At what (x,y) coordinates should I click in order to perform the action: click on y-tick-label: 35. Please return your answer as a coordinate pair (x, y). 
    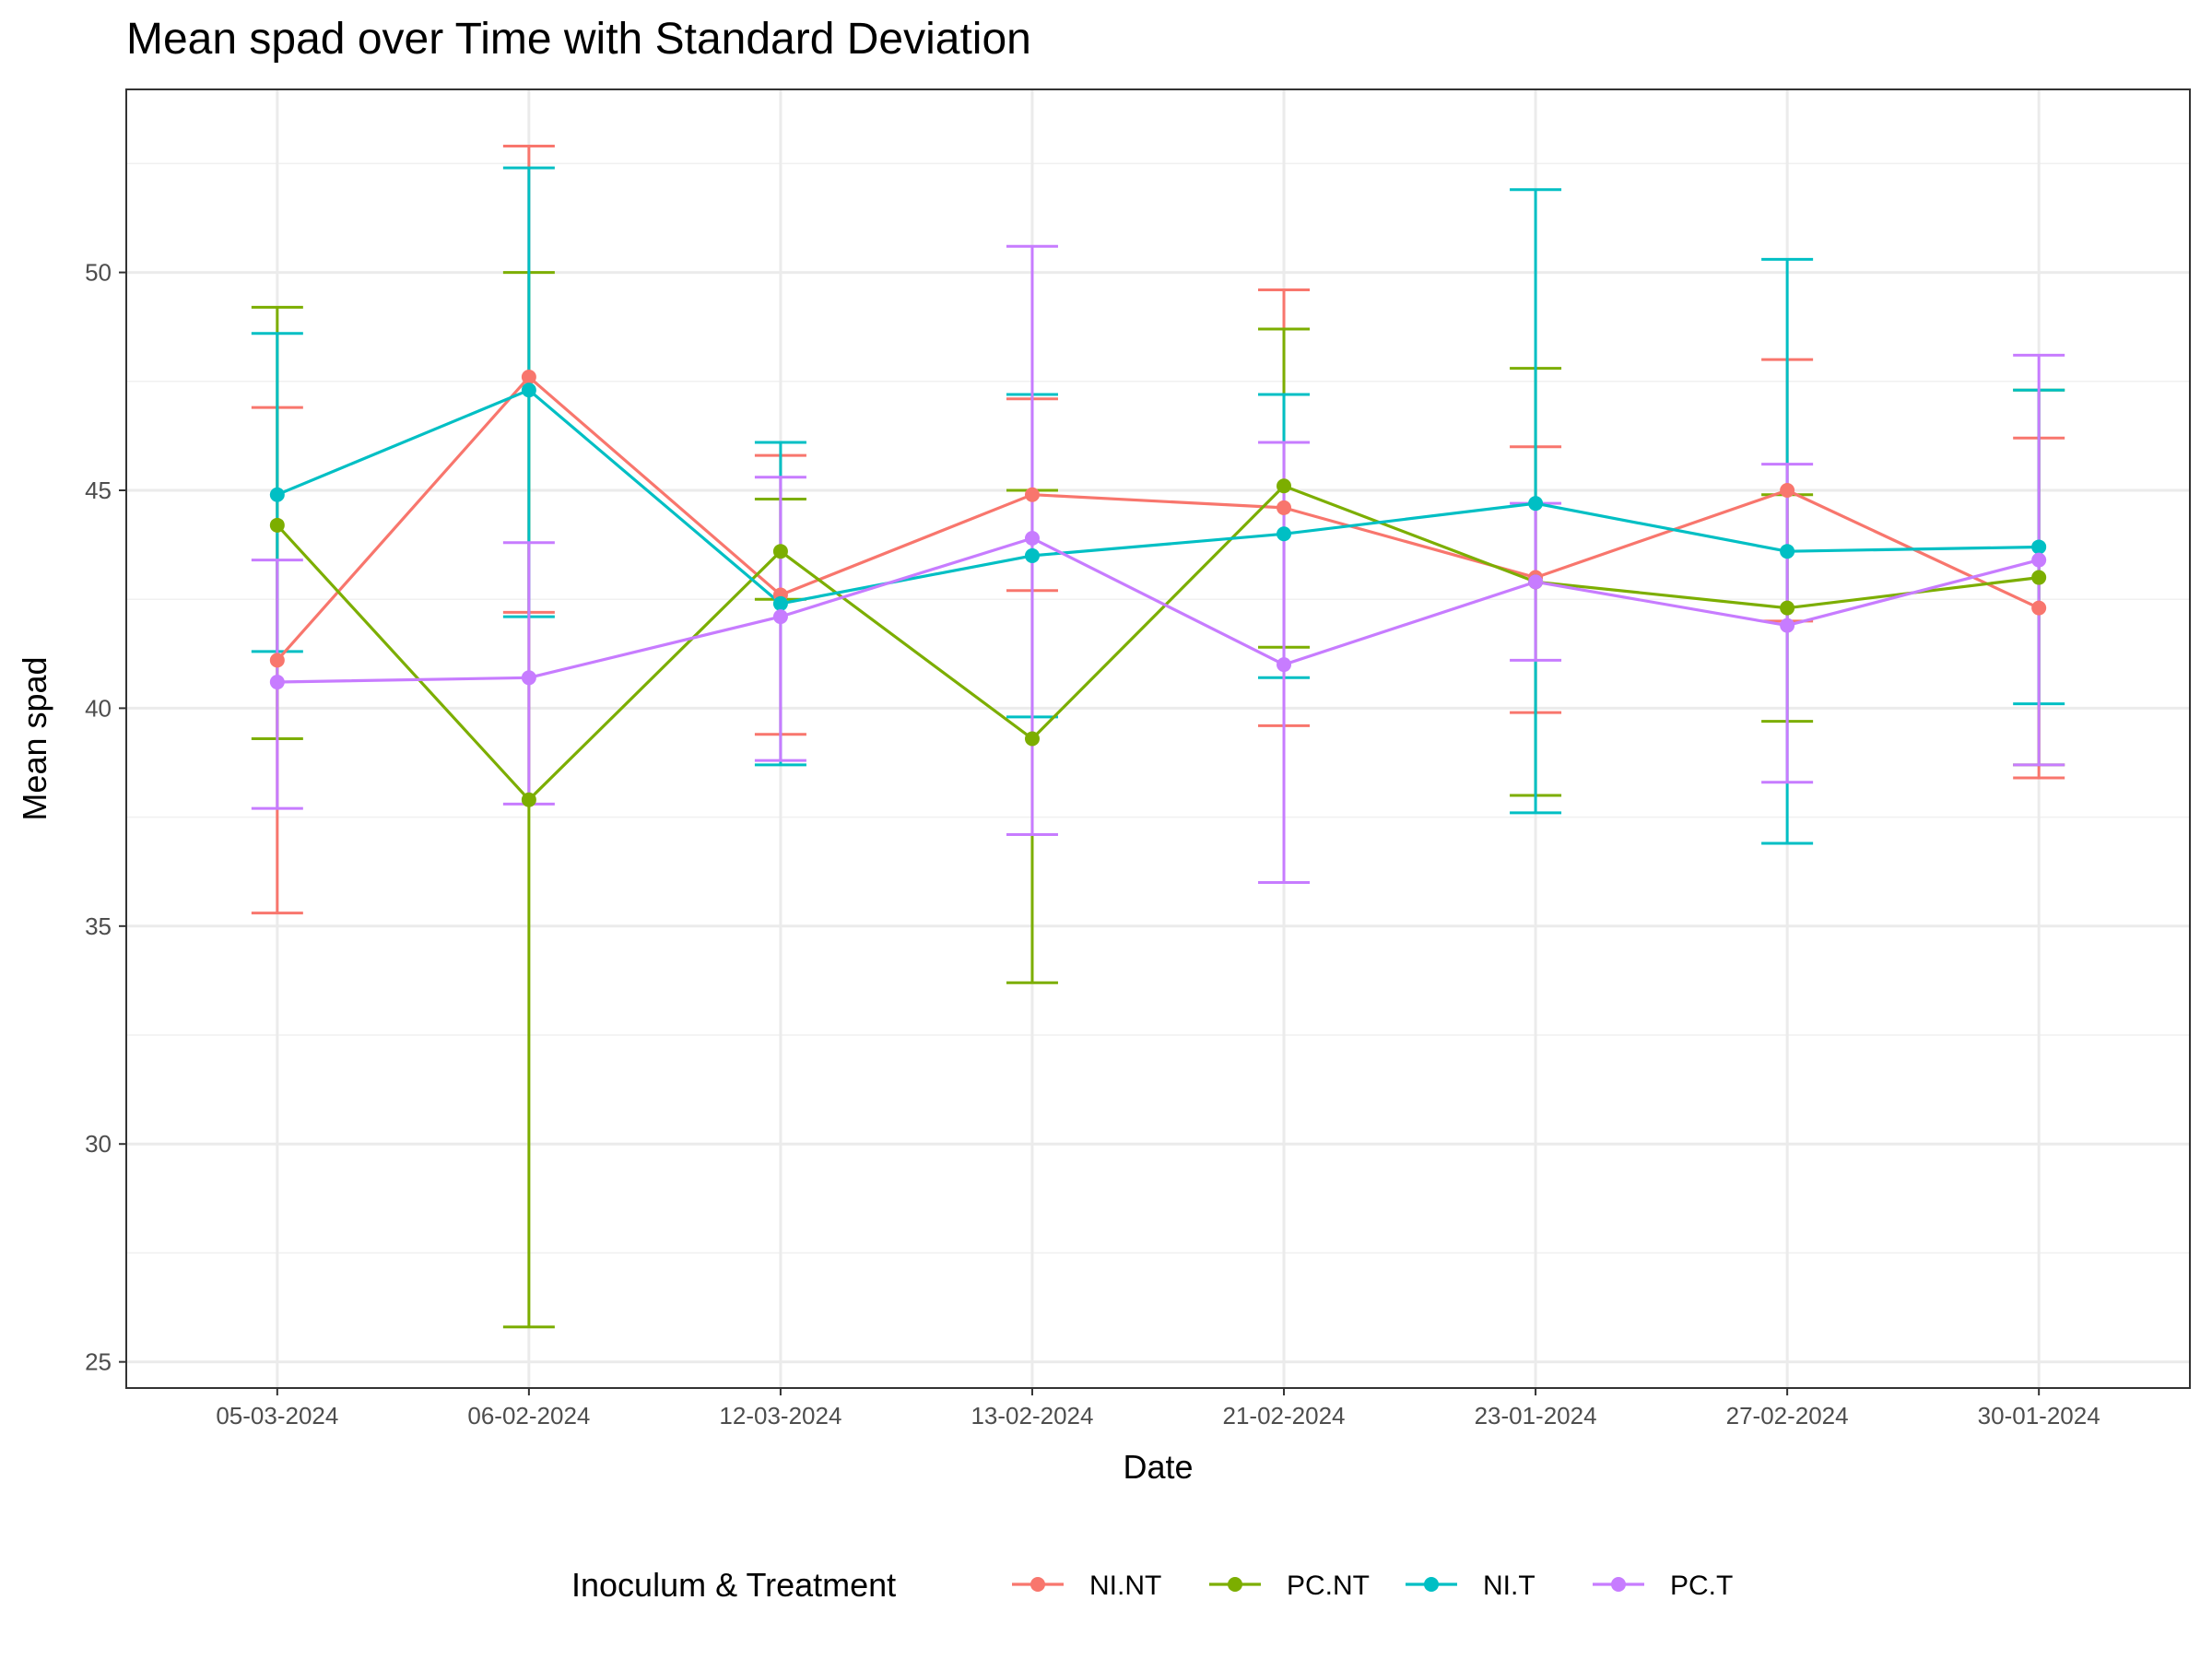
    Looking at the image, I should click on (98, 926).